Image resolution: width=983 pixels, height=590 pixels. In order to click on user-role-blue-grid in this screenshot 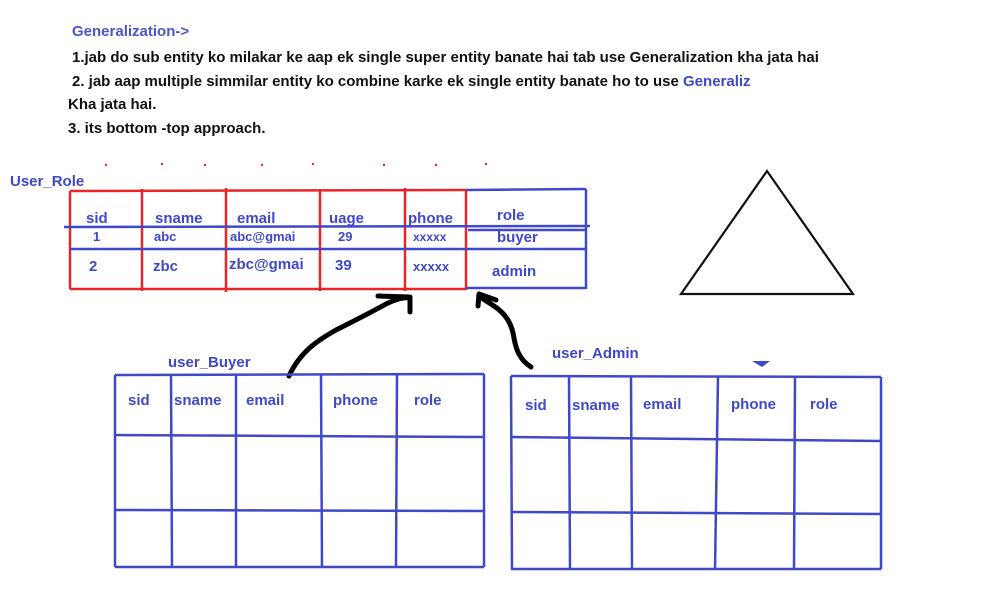, I will do `click(327, 238)`.